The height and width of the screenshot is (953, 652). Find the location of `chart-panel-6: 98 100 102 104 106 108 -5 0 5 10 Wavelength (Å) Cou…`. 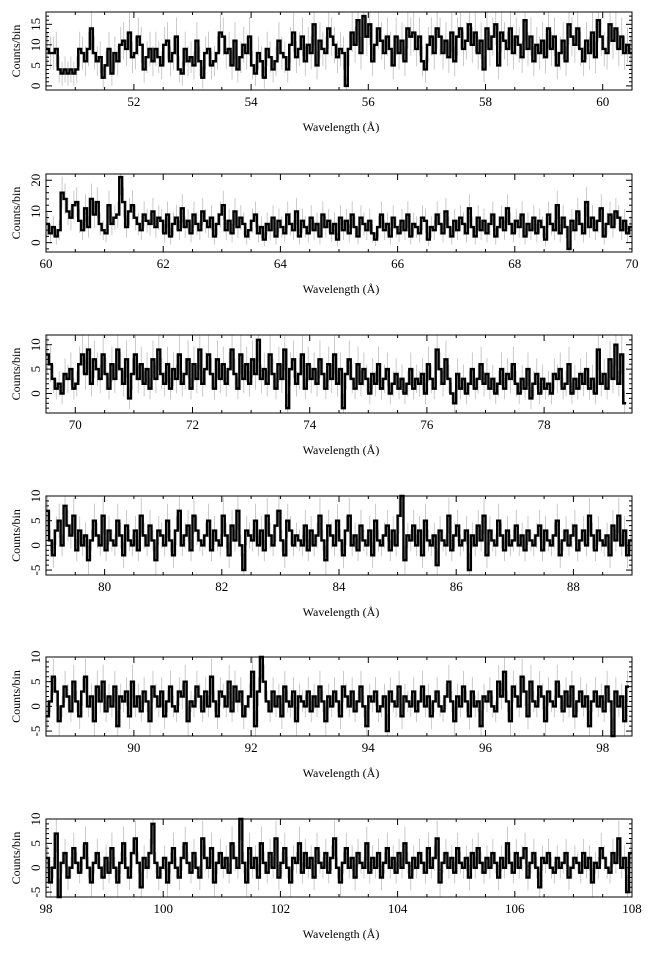

chart-panel-6: 98 100 102 104 106 108 -5 0 5 10 Wavelength (Å) Cou… is located at coordinates (325, 877).